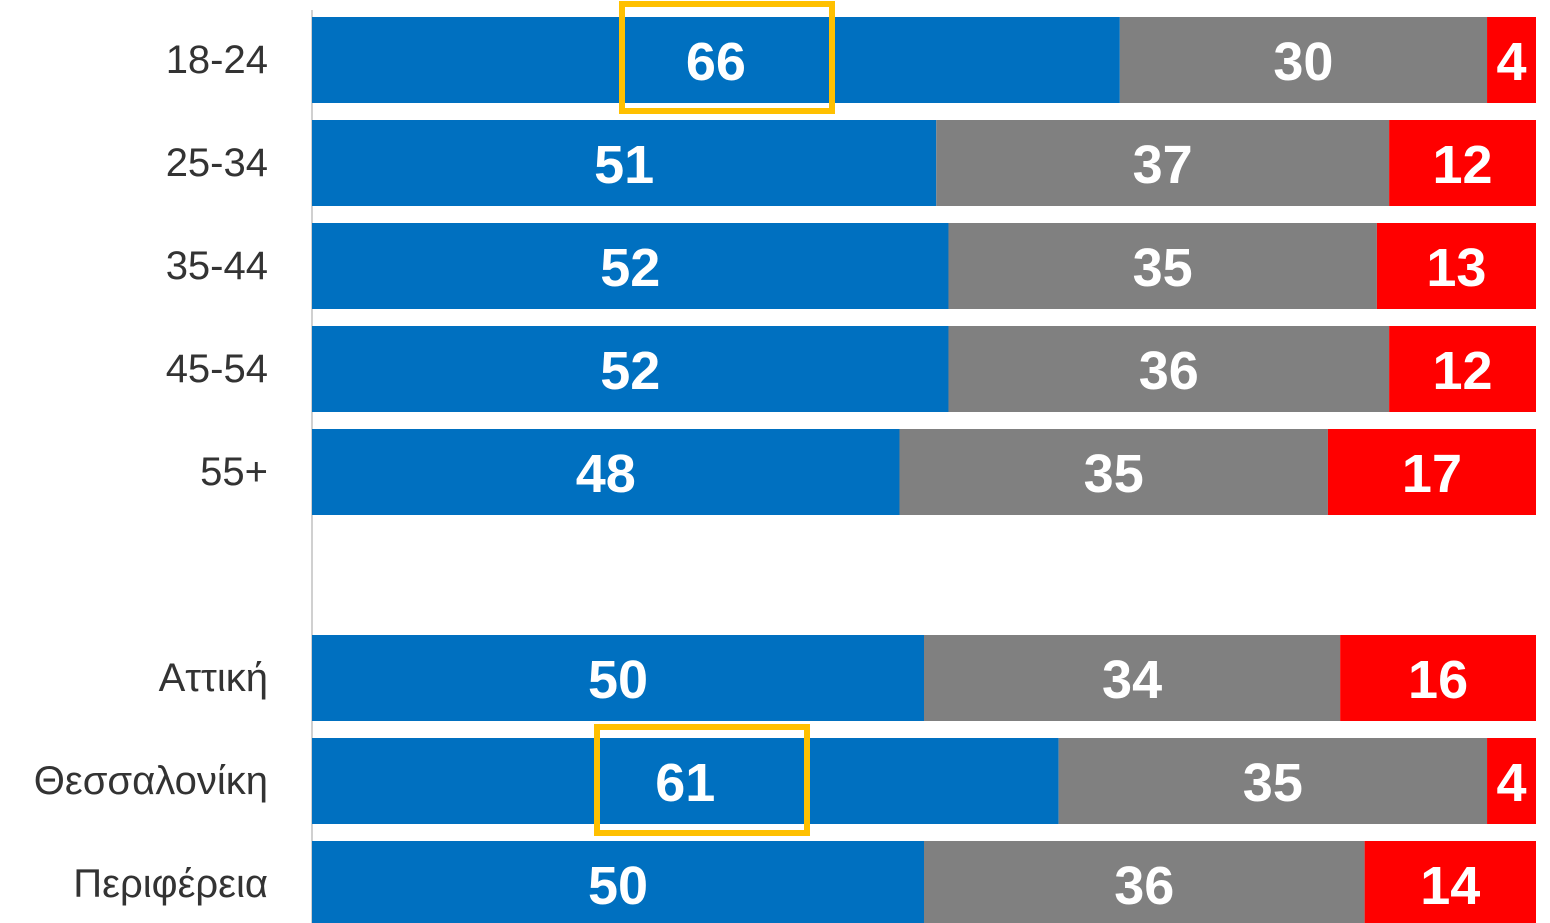 Image resolution: width=1550 pixels, height=923 pixels. I want to click on value-label: 66, so click(716, 62).